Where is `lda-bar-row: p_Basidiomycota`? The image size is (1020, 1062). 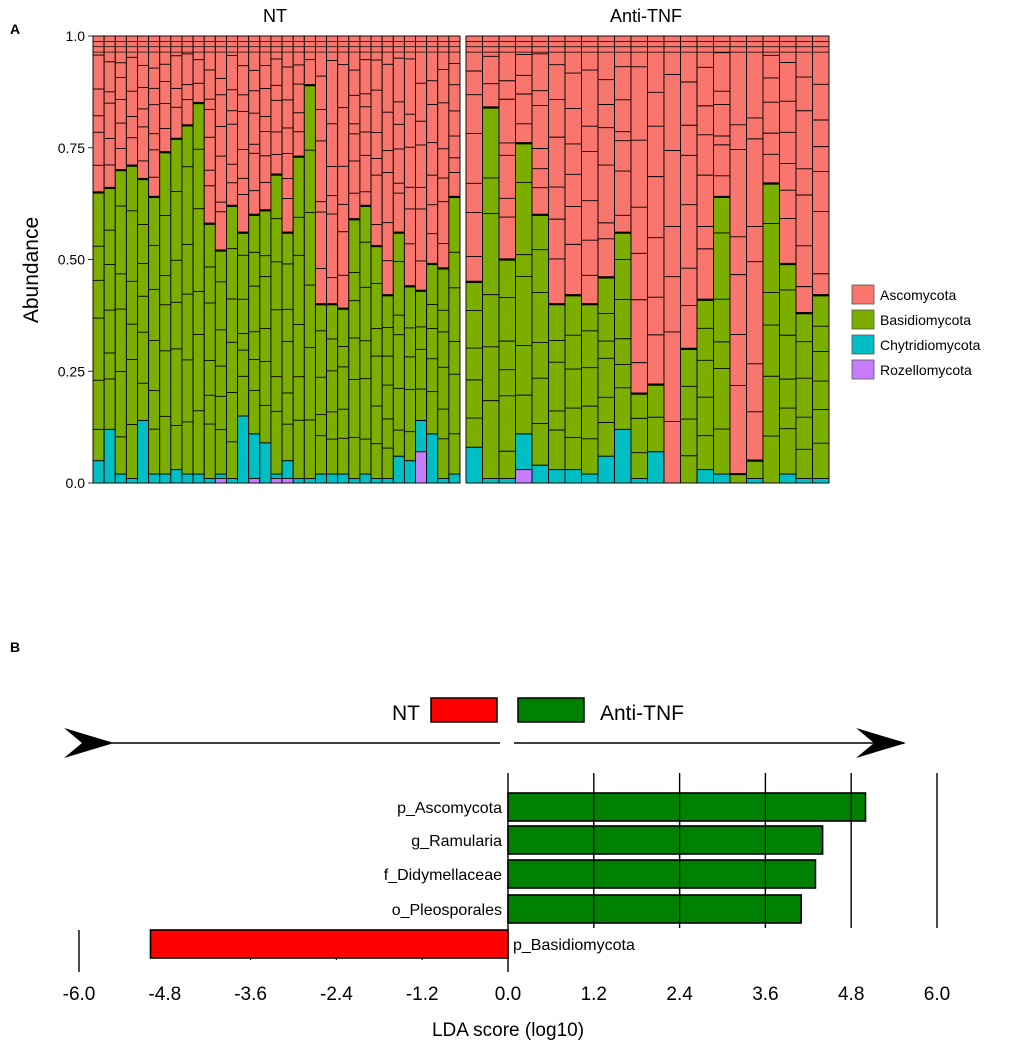
lda-bar-row: p_Basidiomycota is located at coordinates (392, 944).